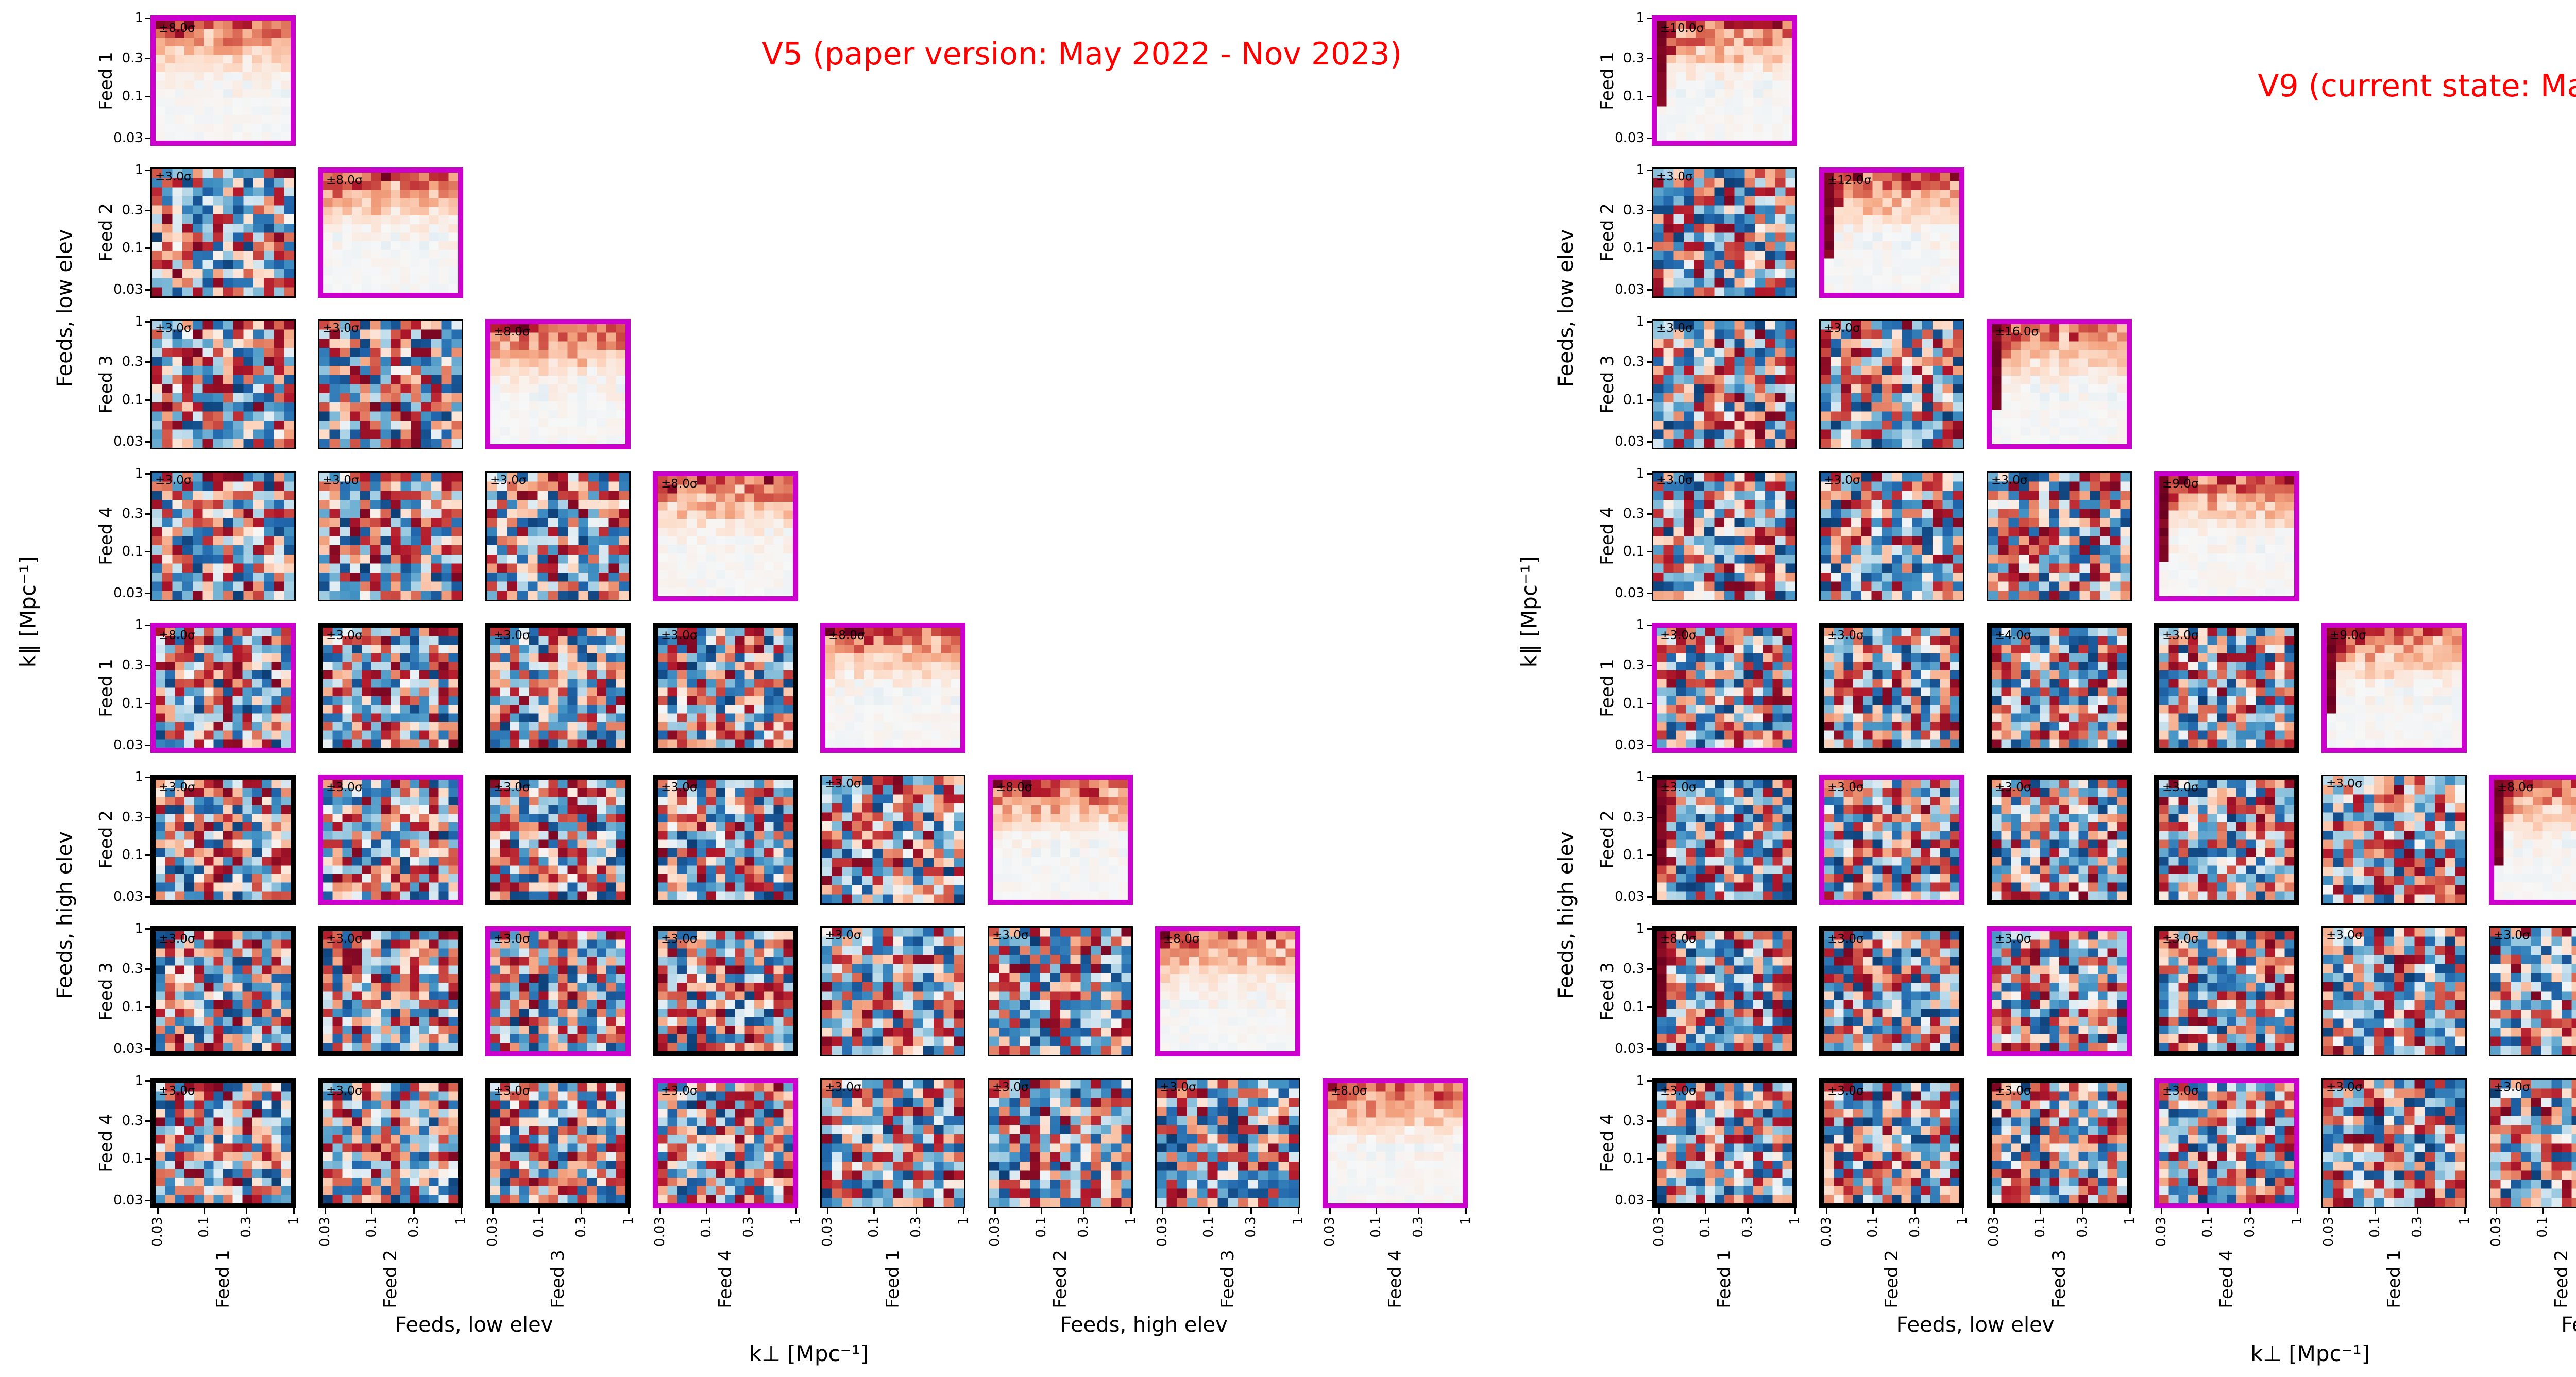 The width and height of the screenshot is (2576, 1377). What do you see at coordinates (892, 688) in the screenshot?
I see `heatmap-panel-r4c4: ±8.0σ` at bounding box center [892, 688].